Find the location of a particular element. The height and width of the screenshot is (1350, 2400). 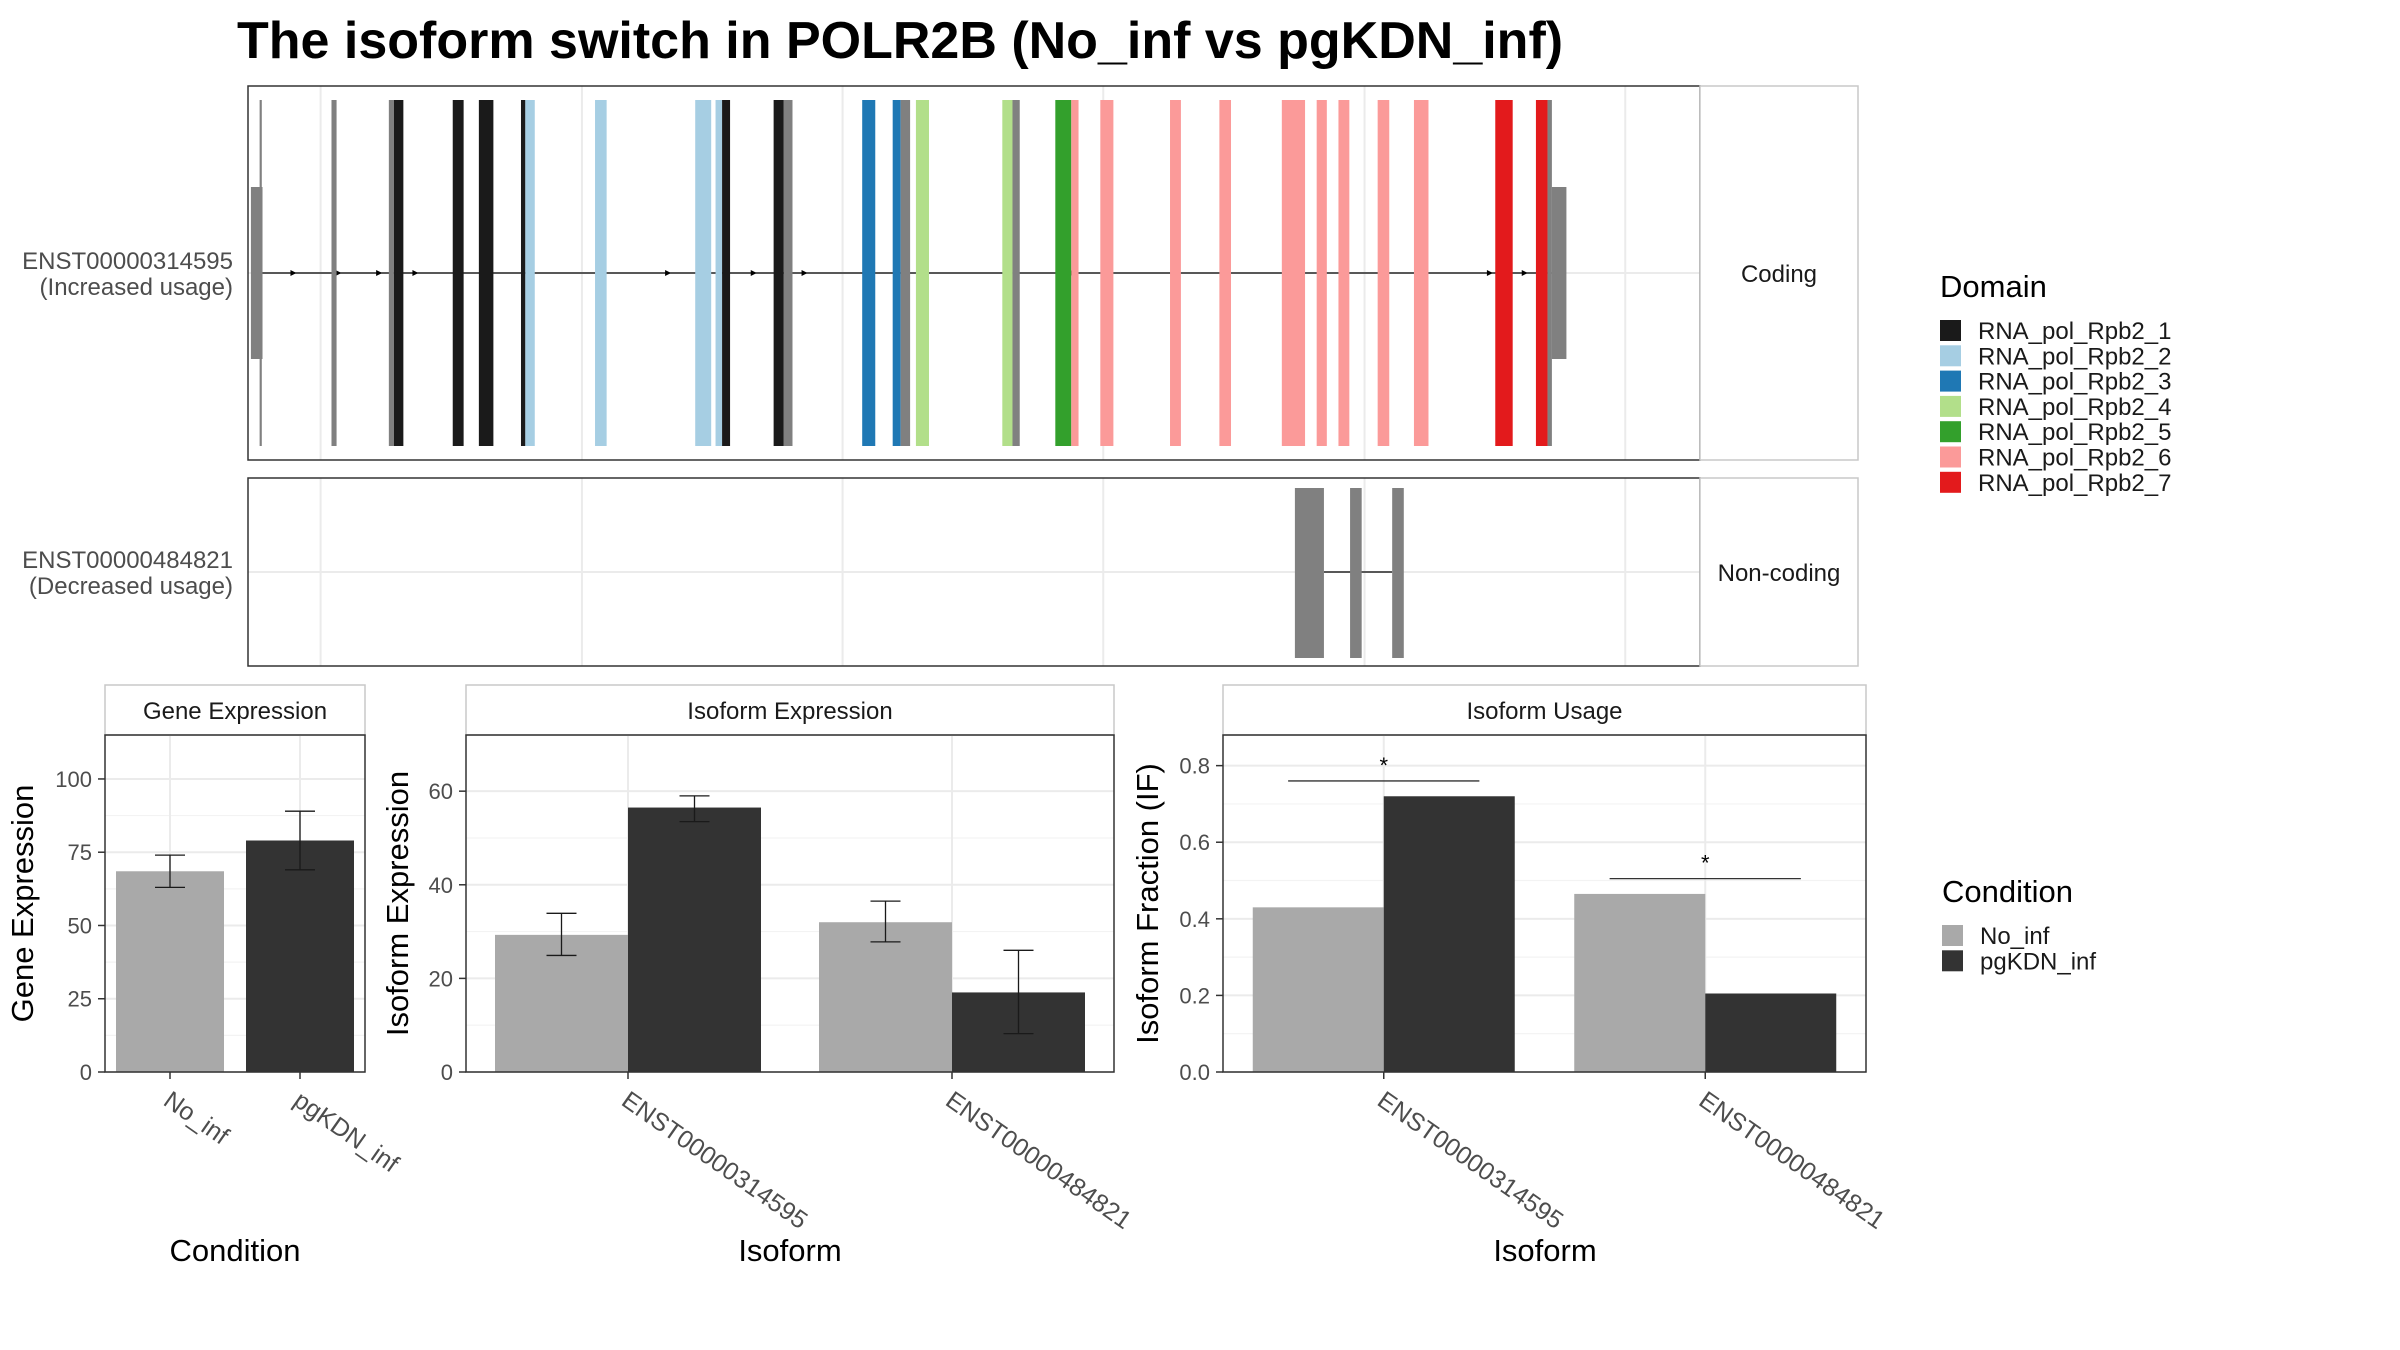

y-tick-label: 20 is located at coordinates (441, 978).